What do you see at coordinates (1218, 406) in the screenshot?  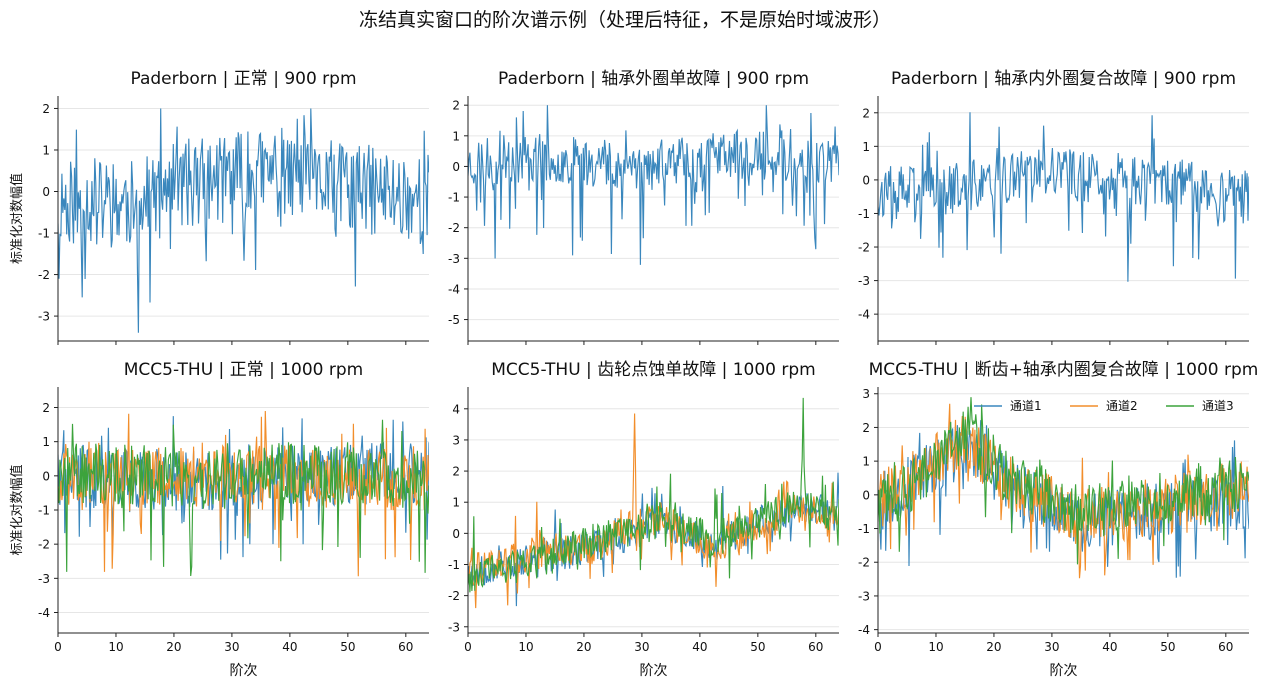 I see `legend-label: 通道3` at bounding box center [1218, 406].